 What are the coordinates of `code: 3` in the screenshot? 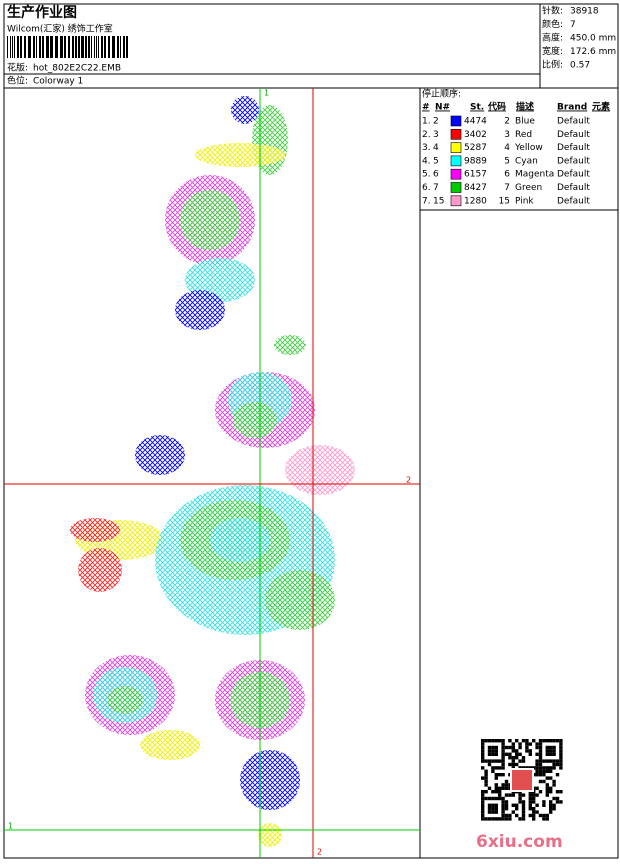 It's located at (507, 135).